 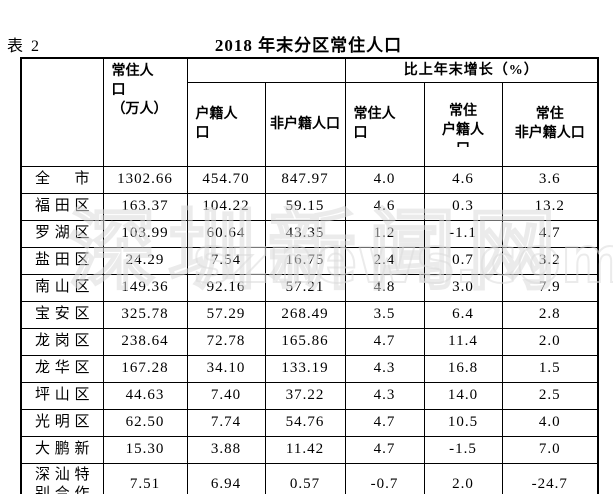 What do you see at coordinates (384, 478) in the screenshot?
I see `cell-growth-resident: -0.7` at bounding box center [384, 478].